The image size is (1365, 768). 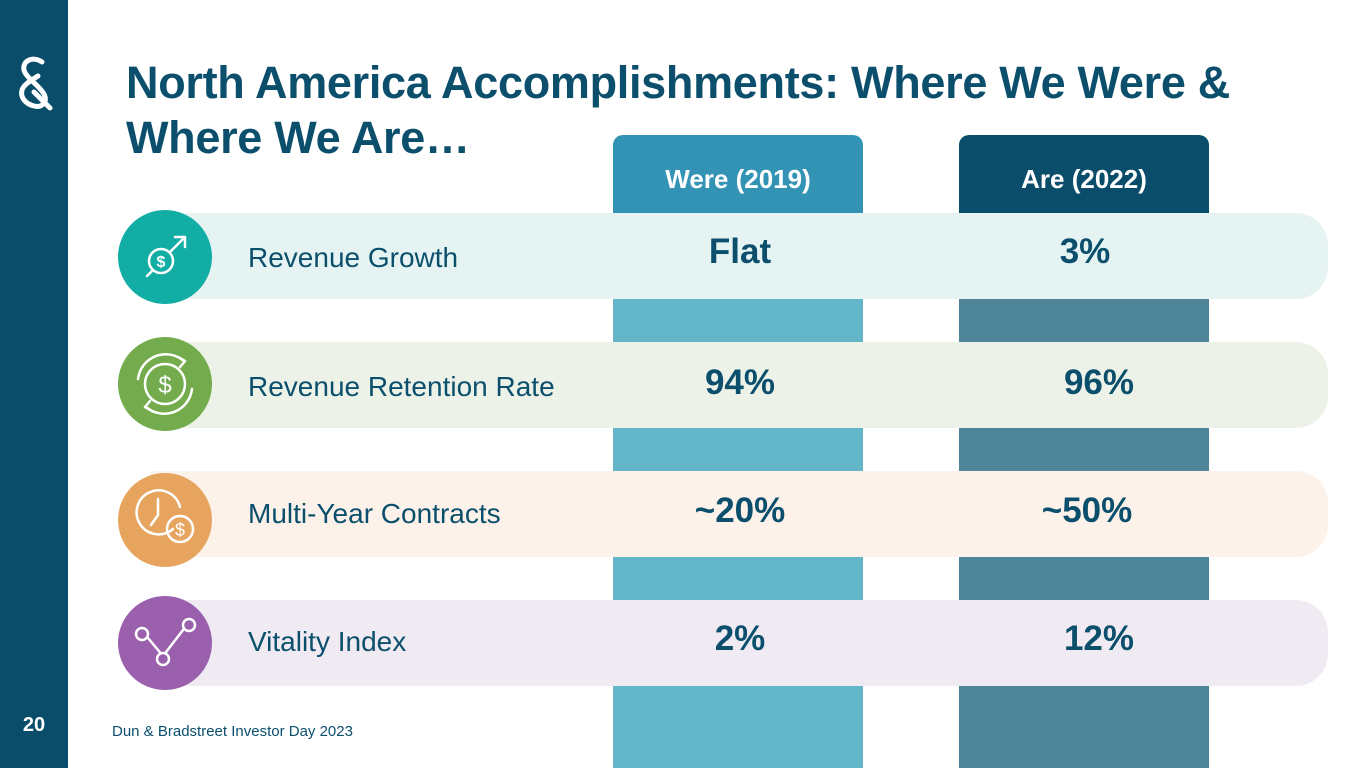 What do you see at coordinates (1087, 510) in the screenshot?
I see `are-value-multi-year-contracts: ~50%` at bounding box center [1087, 510].